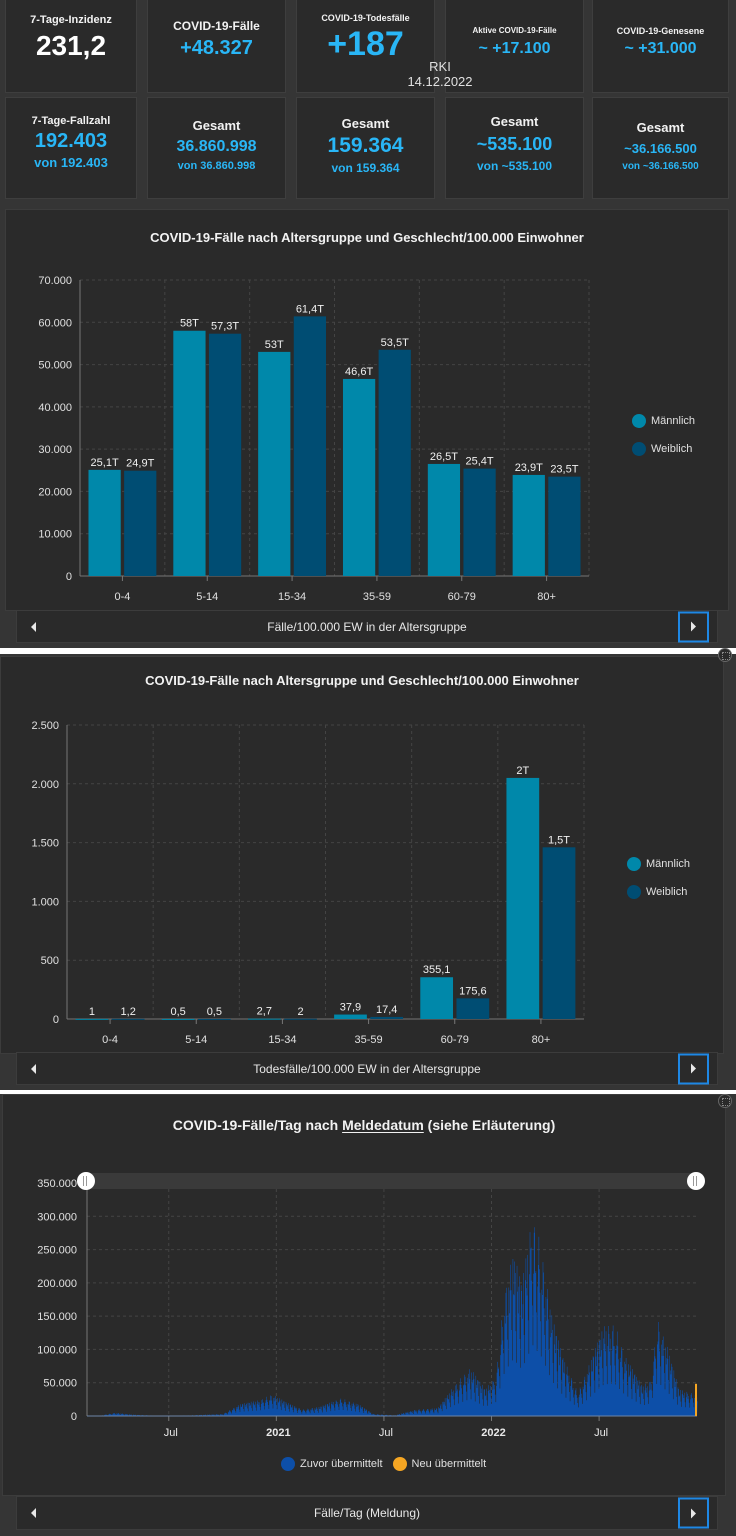 This screenshot has width=736, height=1536. Describe the element at coordinates (57, 1184) in the screenshot. I see `y-tick-label: 350.000` at that location.